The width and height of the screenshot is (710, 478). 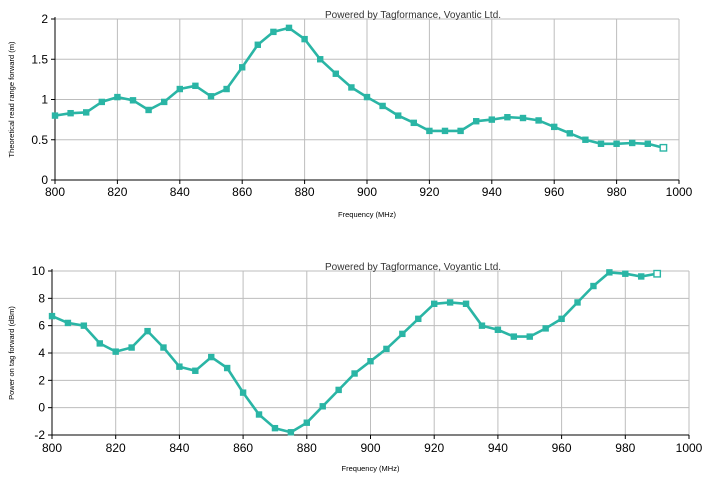 What do you see at coordinates (562, 448) in the screenshot?
I see `x-tick-label: 960` at bounding box center [562, 448].